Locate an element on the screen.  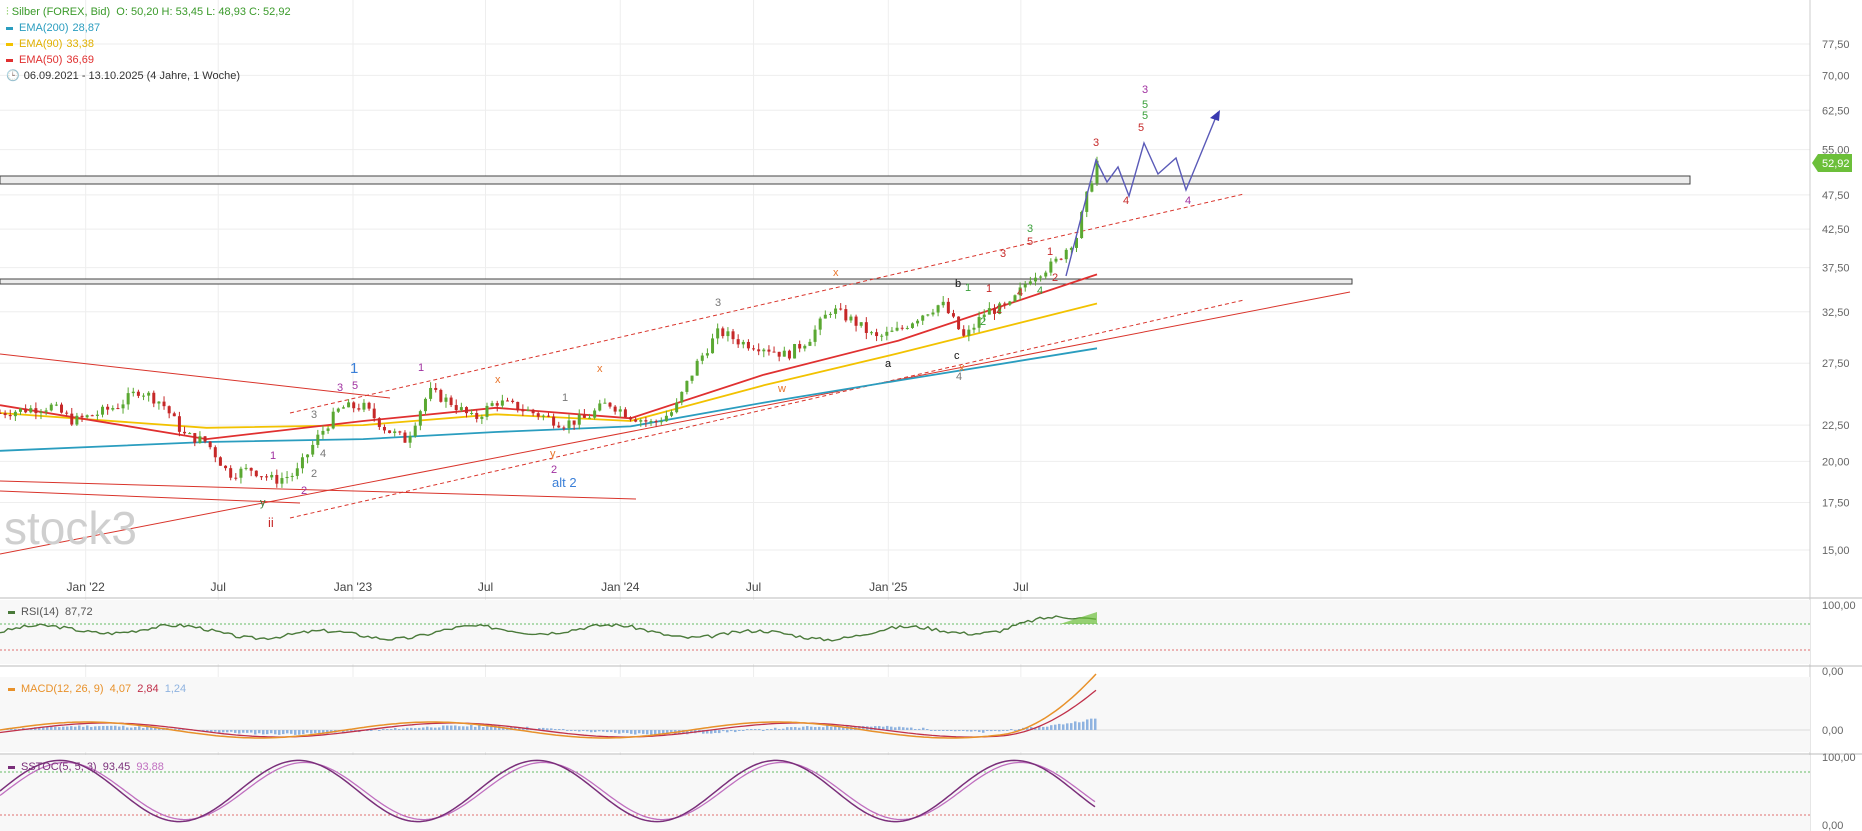
legend-ema200: EMA(200) 28,87 is located at coordinates (53, 28).